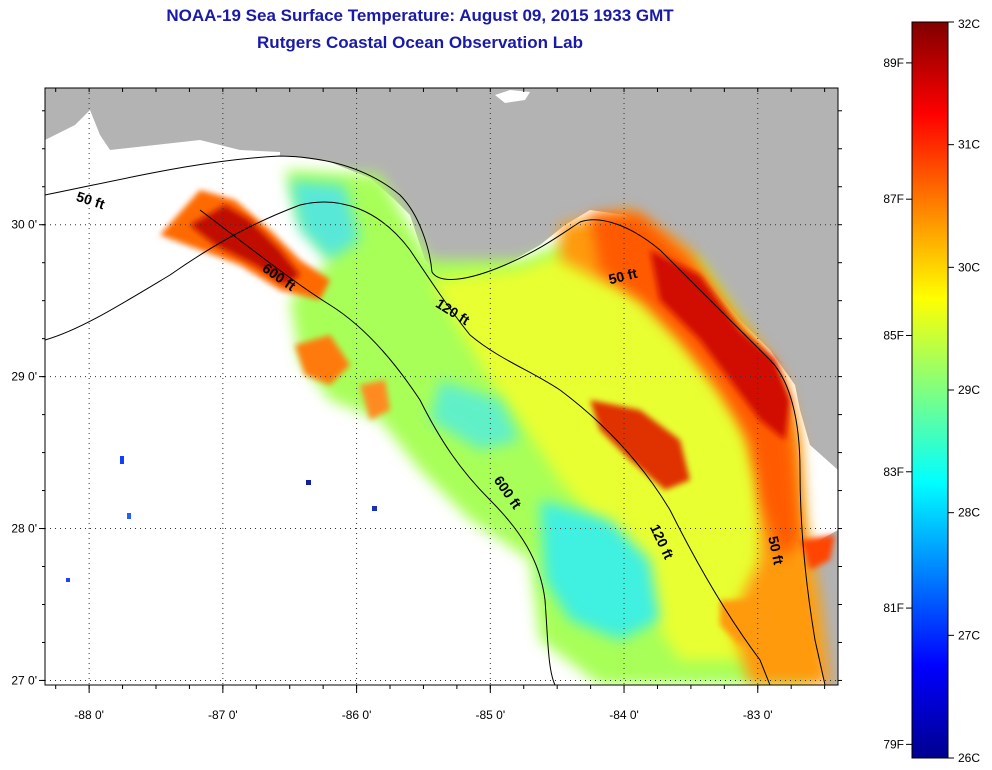  I want to click on y-tick-label: 29 0', so click(24, 377).